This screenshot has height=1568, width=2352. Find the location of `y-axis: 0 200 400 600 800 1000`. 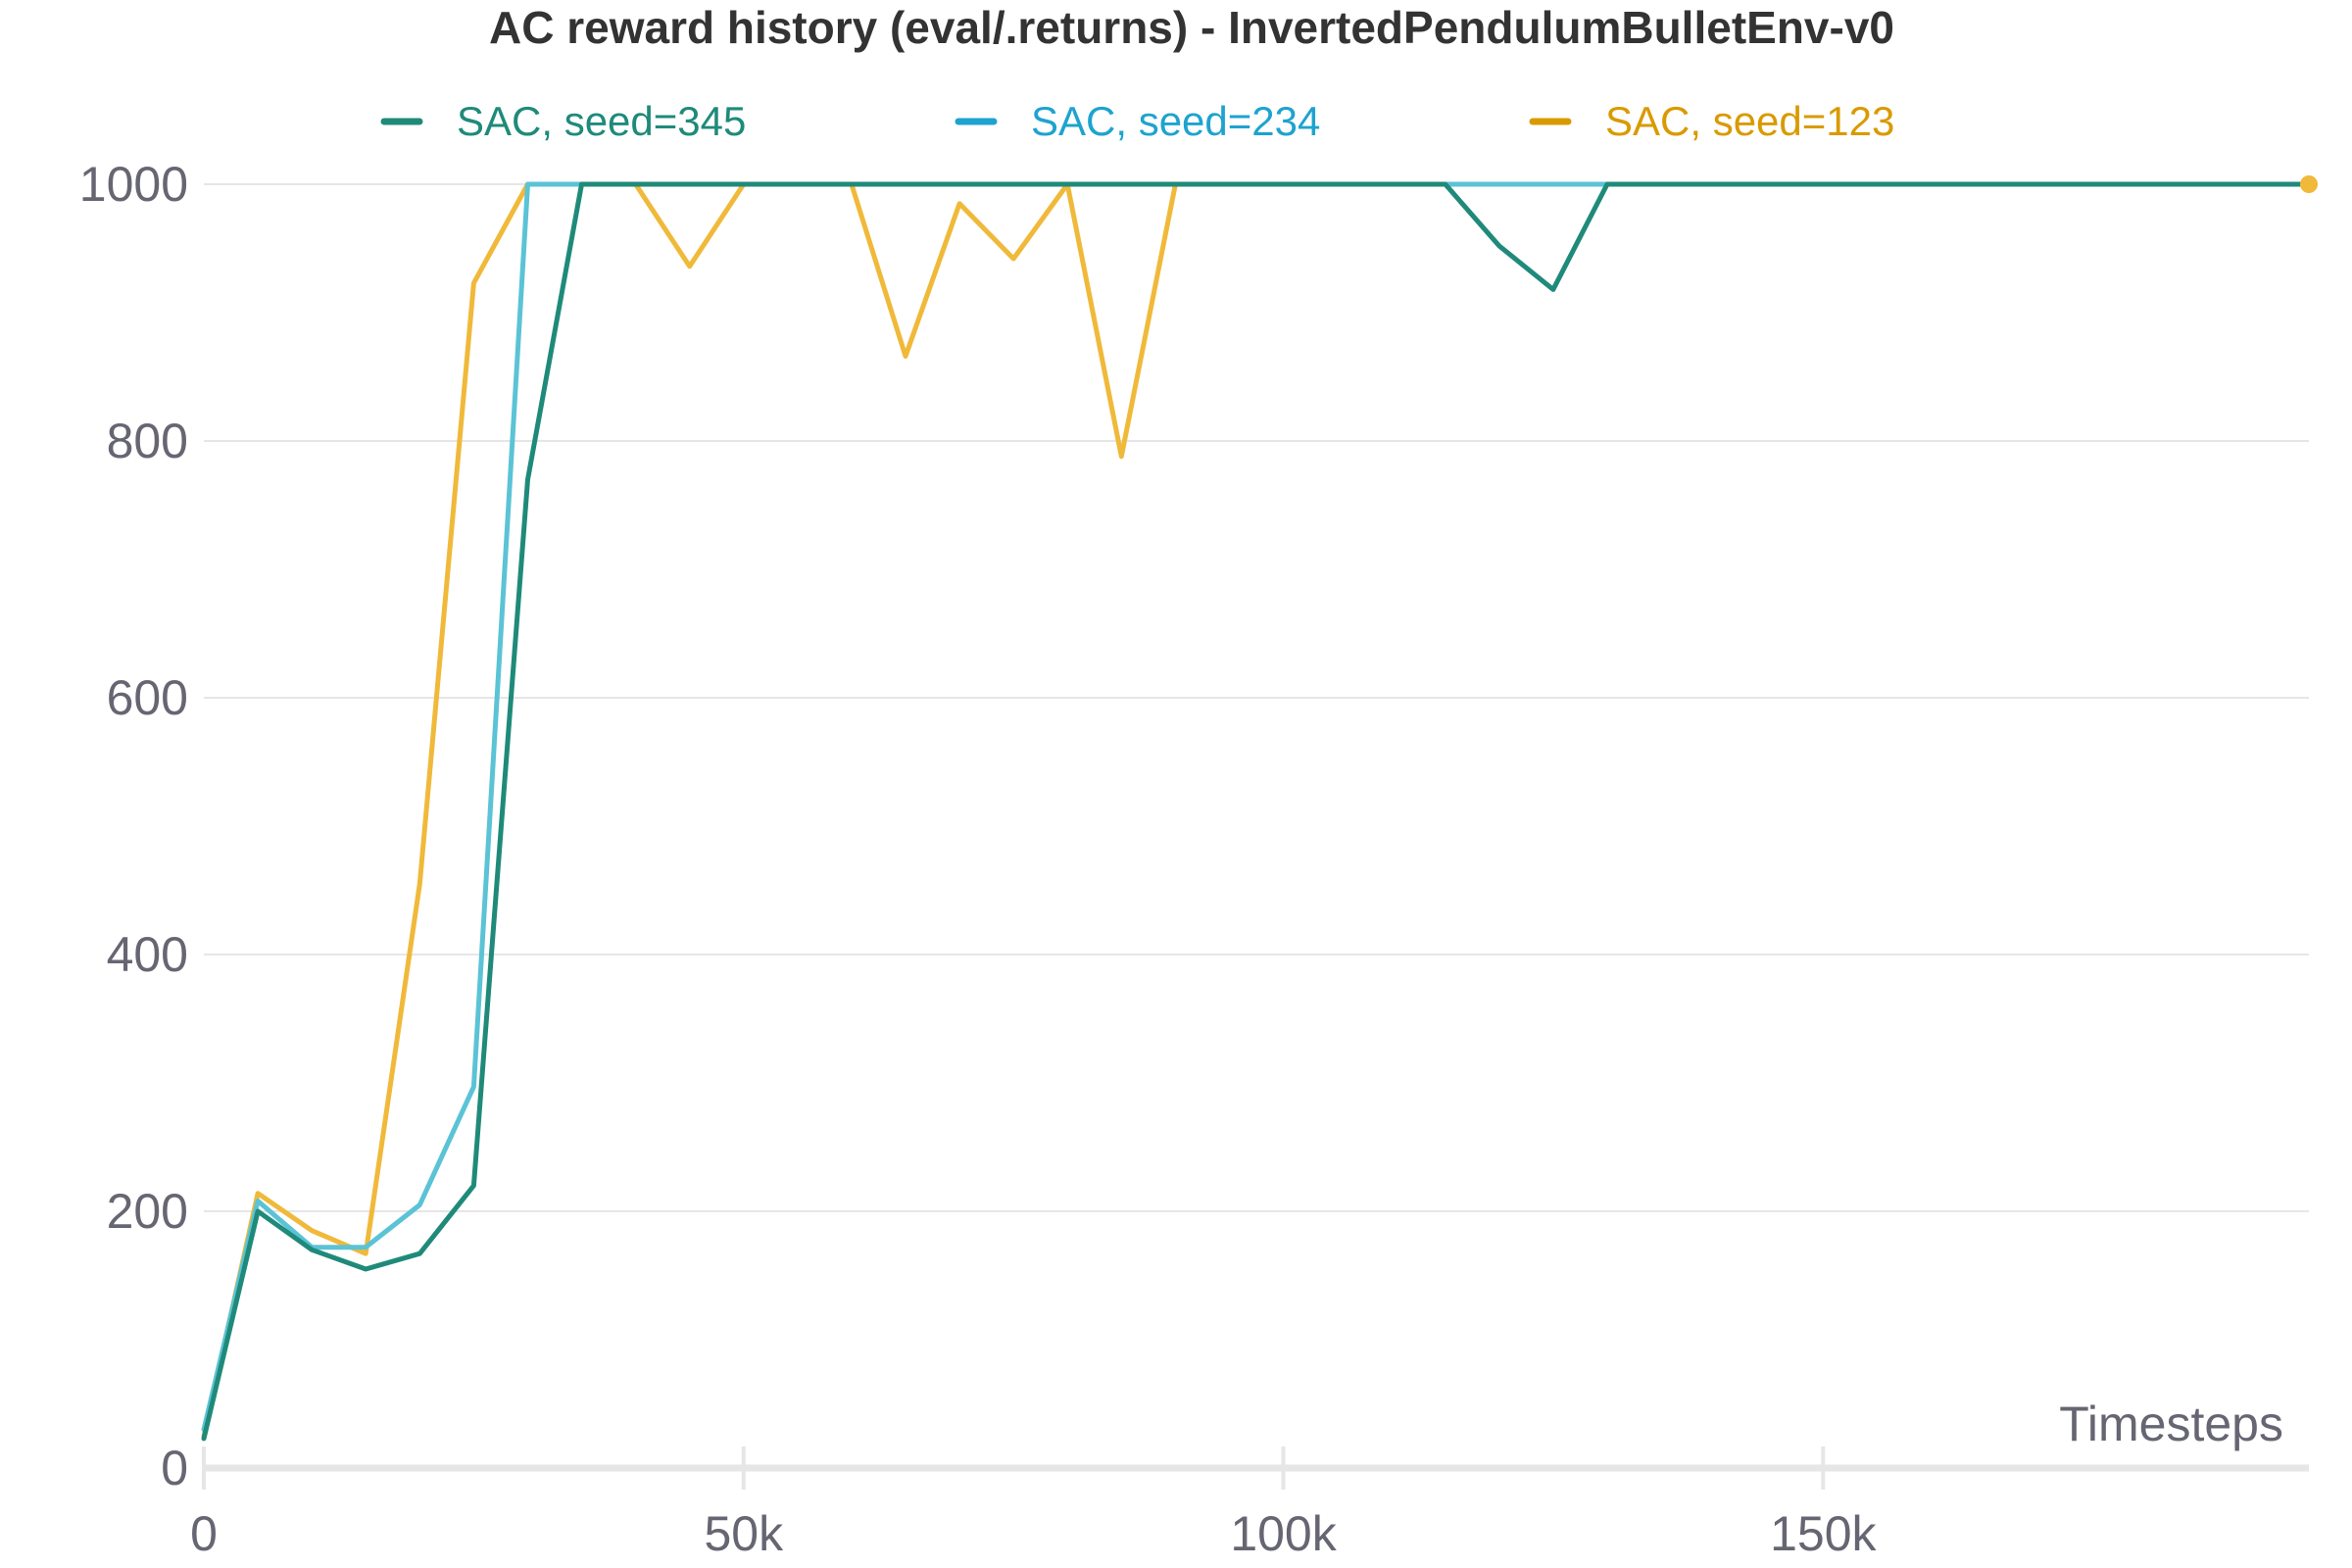

y-axis: 0 200 400 600 800 1000 is located at coordinates (133, 826).